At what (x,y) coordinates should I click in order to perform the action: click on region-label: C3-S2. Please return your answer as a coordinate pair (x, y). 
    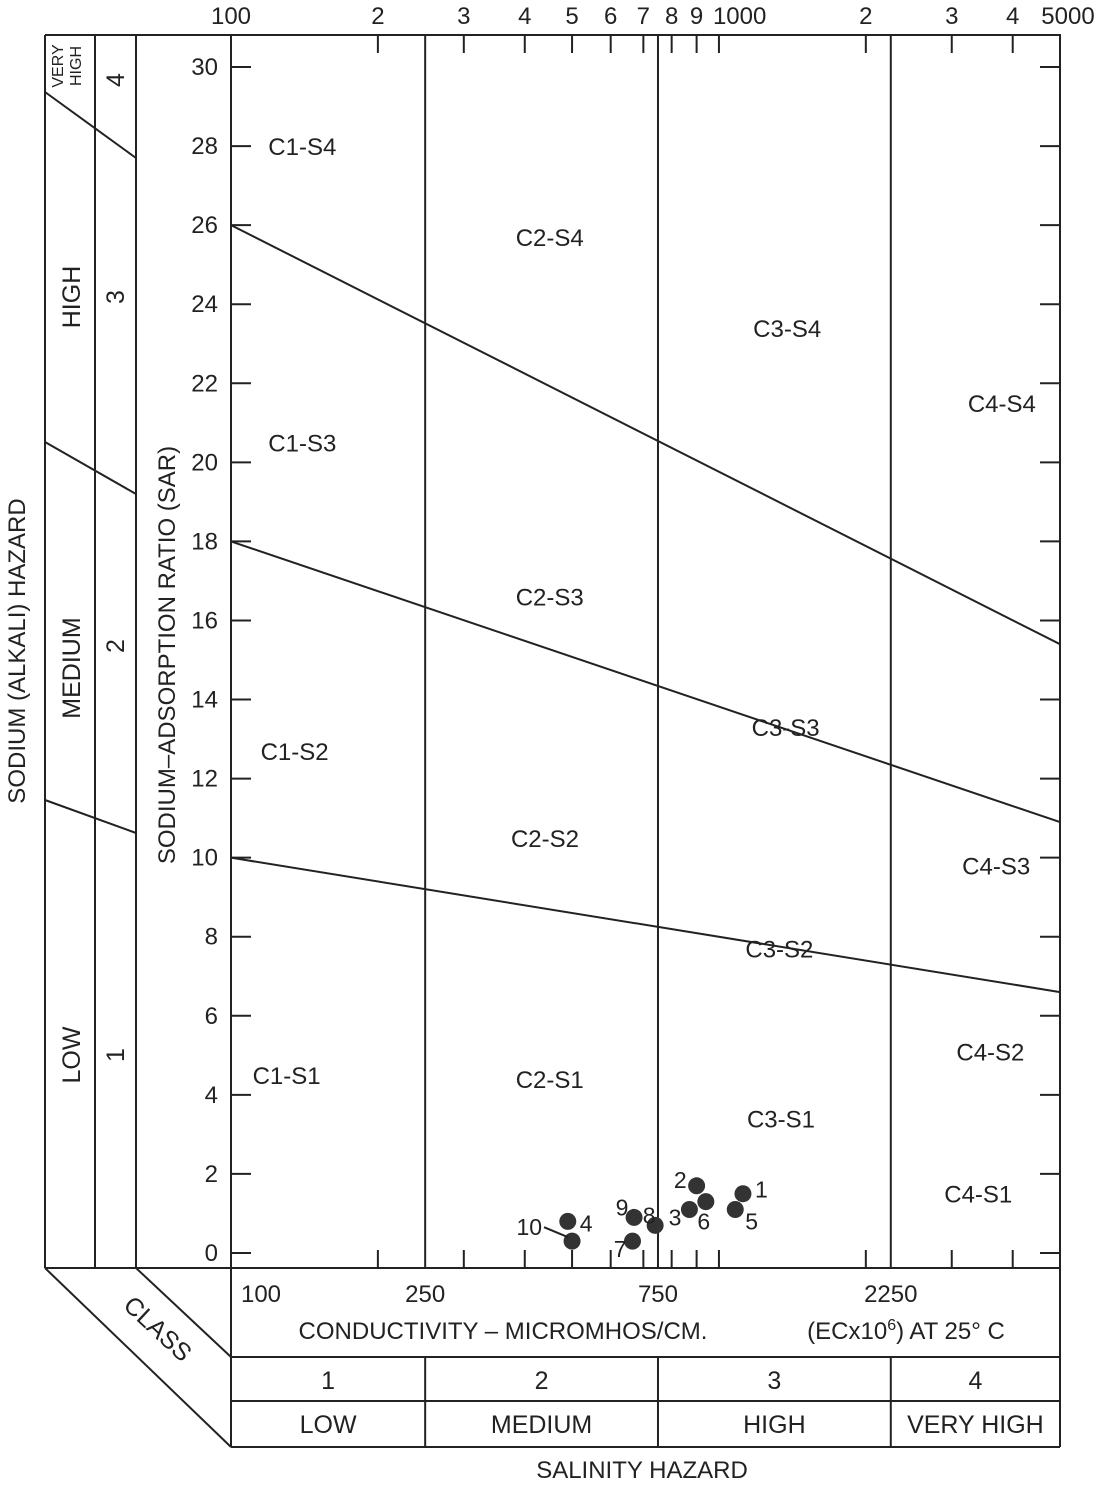
    Looking at the image, I should click on (779, 950).